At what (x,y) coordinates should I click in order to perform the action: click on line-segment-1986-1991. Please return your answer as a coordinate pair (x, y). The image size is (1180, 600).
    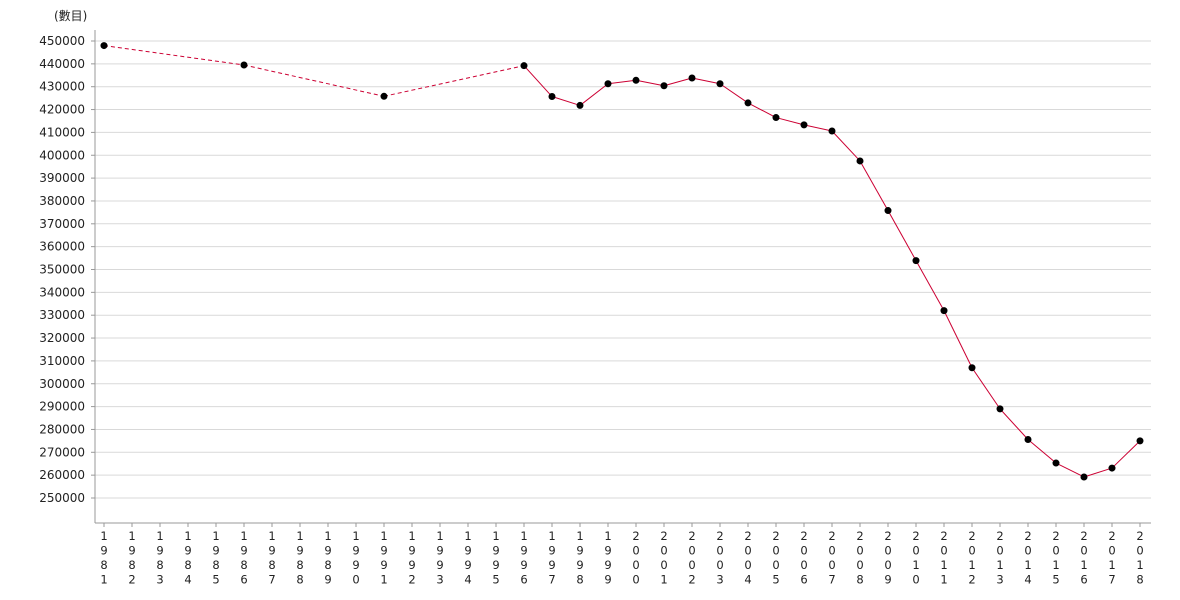
    Looking at the image, I should click on (314, 80).